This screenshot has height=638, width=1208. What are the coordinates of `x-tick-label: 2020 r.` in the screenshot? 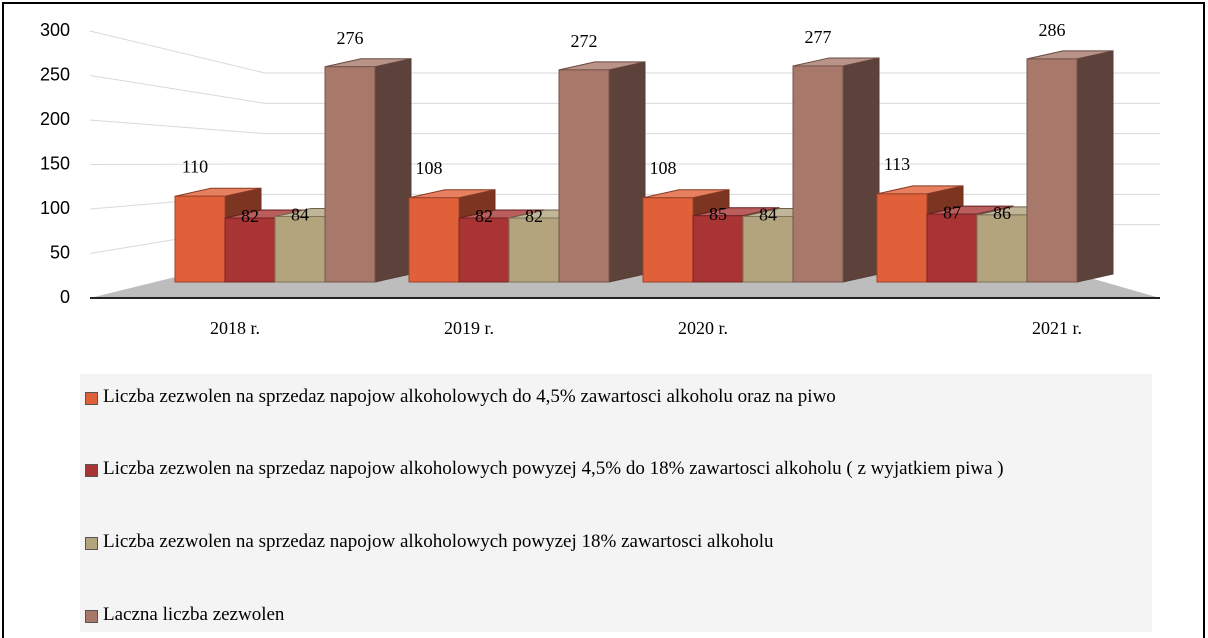 It's located at (703, 328).